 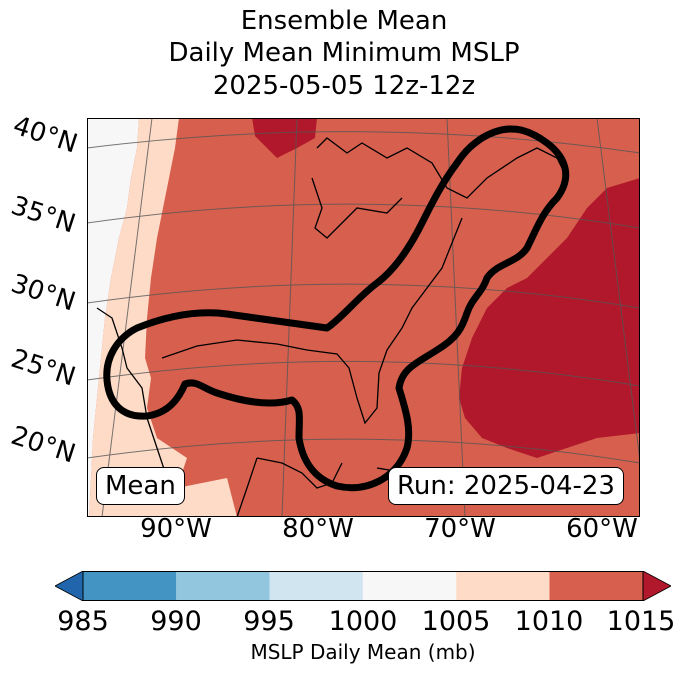 What do you see at coordinates (344, 86) in the screenshot?
I see `title-line-3: 2025-05-05 12z-12z` at bounding box center [344, 86].